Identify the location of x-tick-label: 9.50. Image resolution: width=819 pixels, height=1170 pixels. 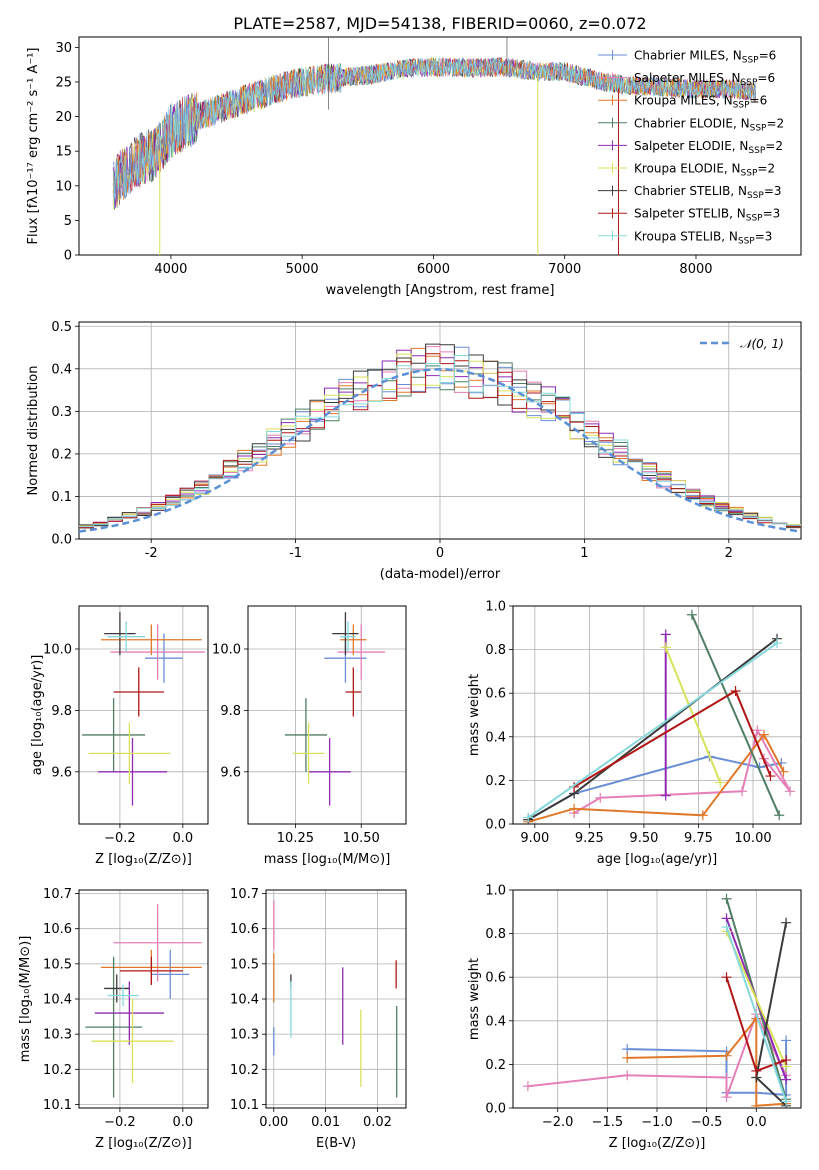
(643, 838).